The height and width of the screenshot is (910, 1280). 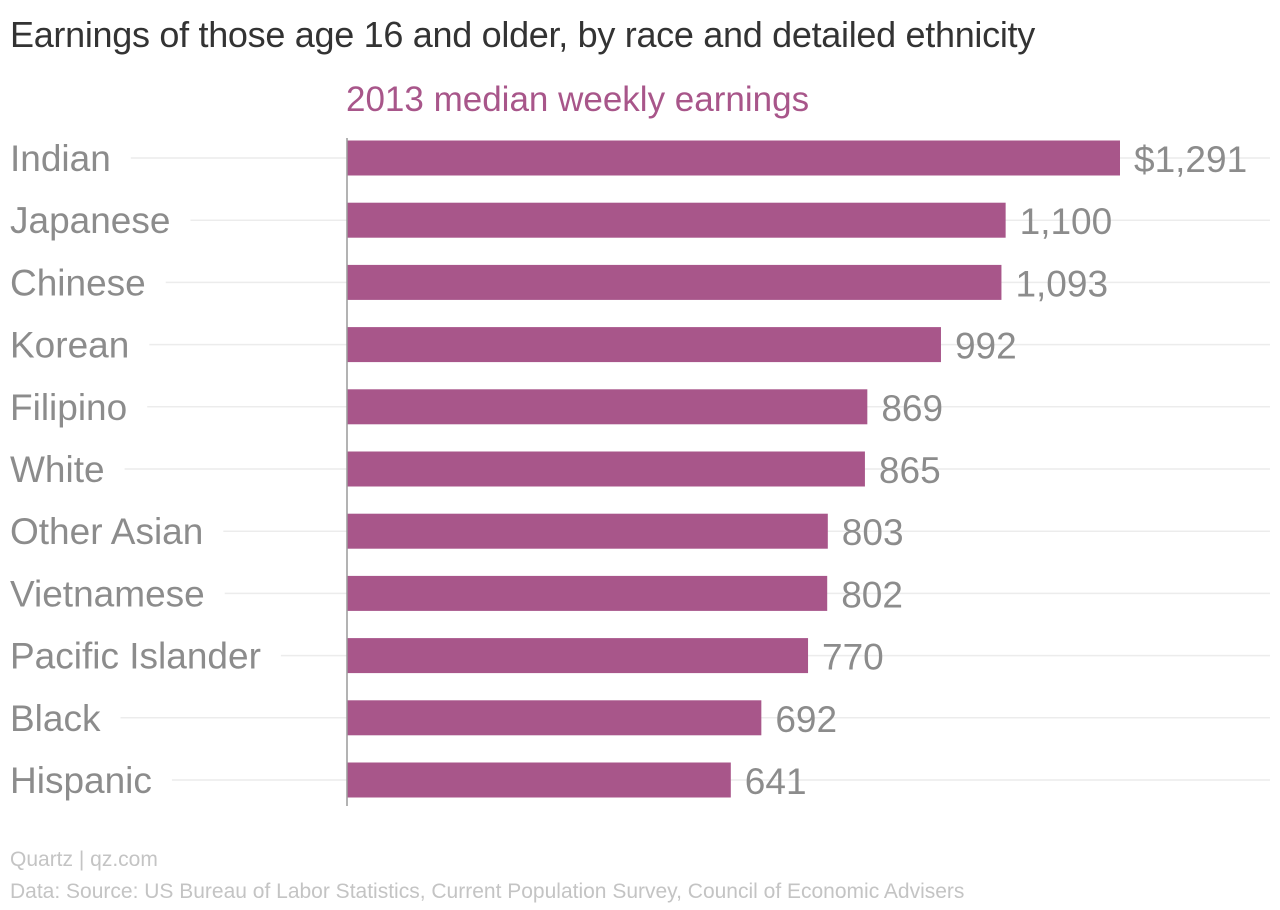 What do you see at coordinates (135, 656) in the screenshot?
I see `category-label: Pacific Islander` at bounding box center [135, 656].